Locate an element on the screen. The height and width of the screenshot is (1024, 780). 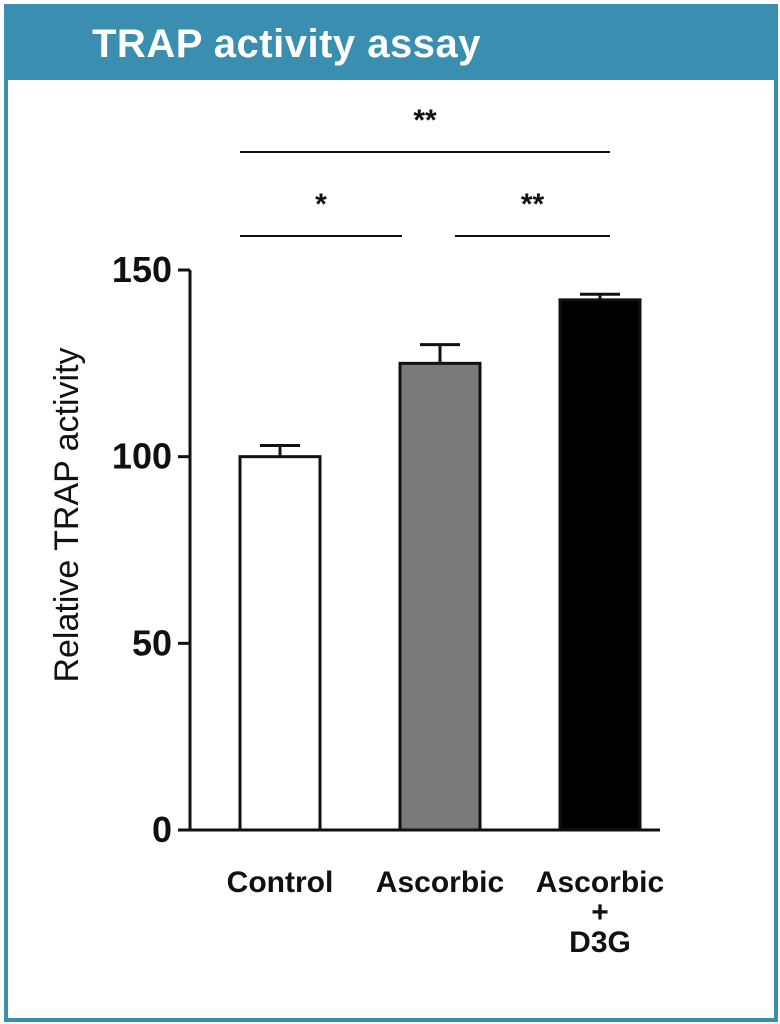
y-tick-label: 0 is located at coordinates (162, 829).